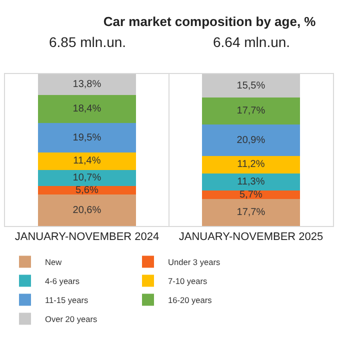 This screenshot has height=338, width=338. I want to click on legend-label: 4-6 years, so click(62, 281).